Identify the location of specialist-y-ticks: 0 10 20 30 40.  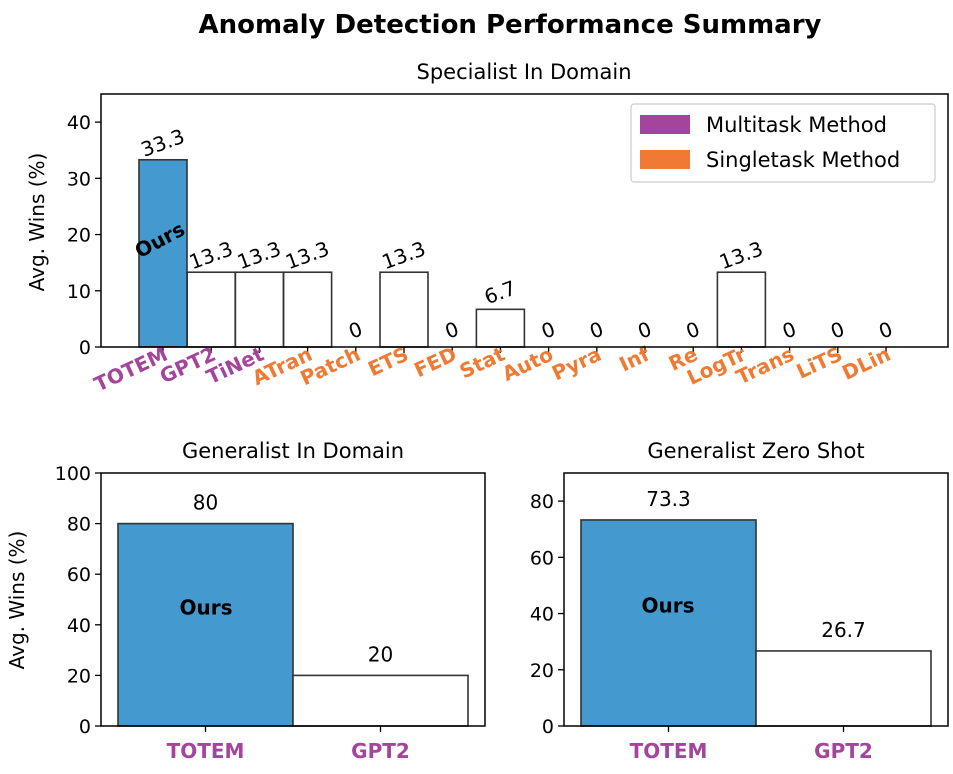
(84, 235).